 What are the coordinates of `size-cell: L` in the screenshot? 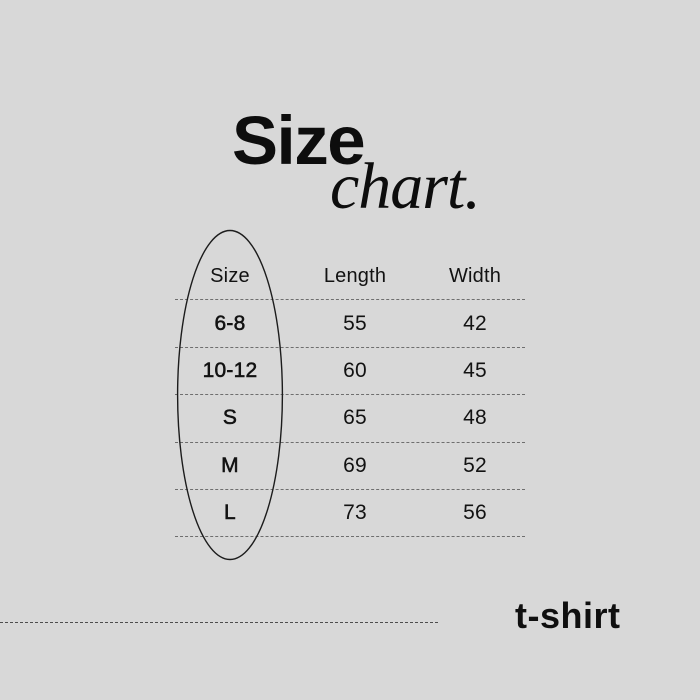 It's located at (230, 513).